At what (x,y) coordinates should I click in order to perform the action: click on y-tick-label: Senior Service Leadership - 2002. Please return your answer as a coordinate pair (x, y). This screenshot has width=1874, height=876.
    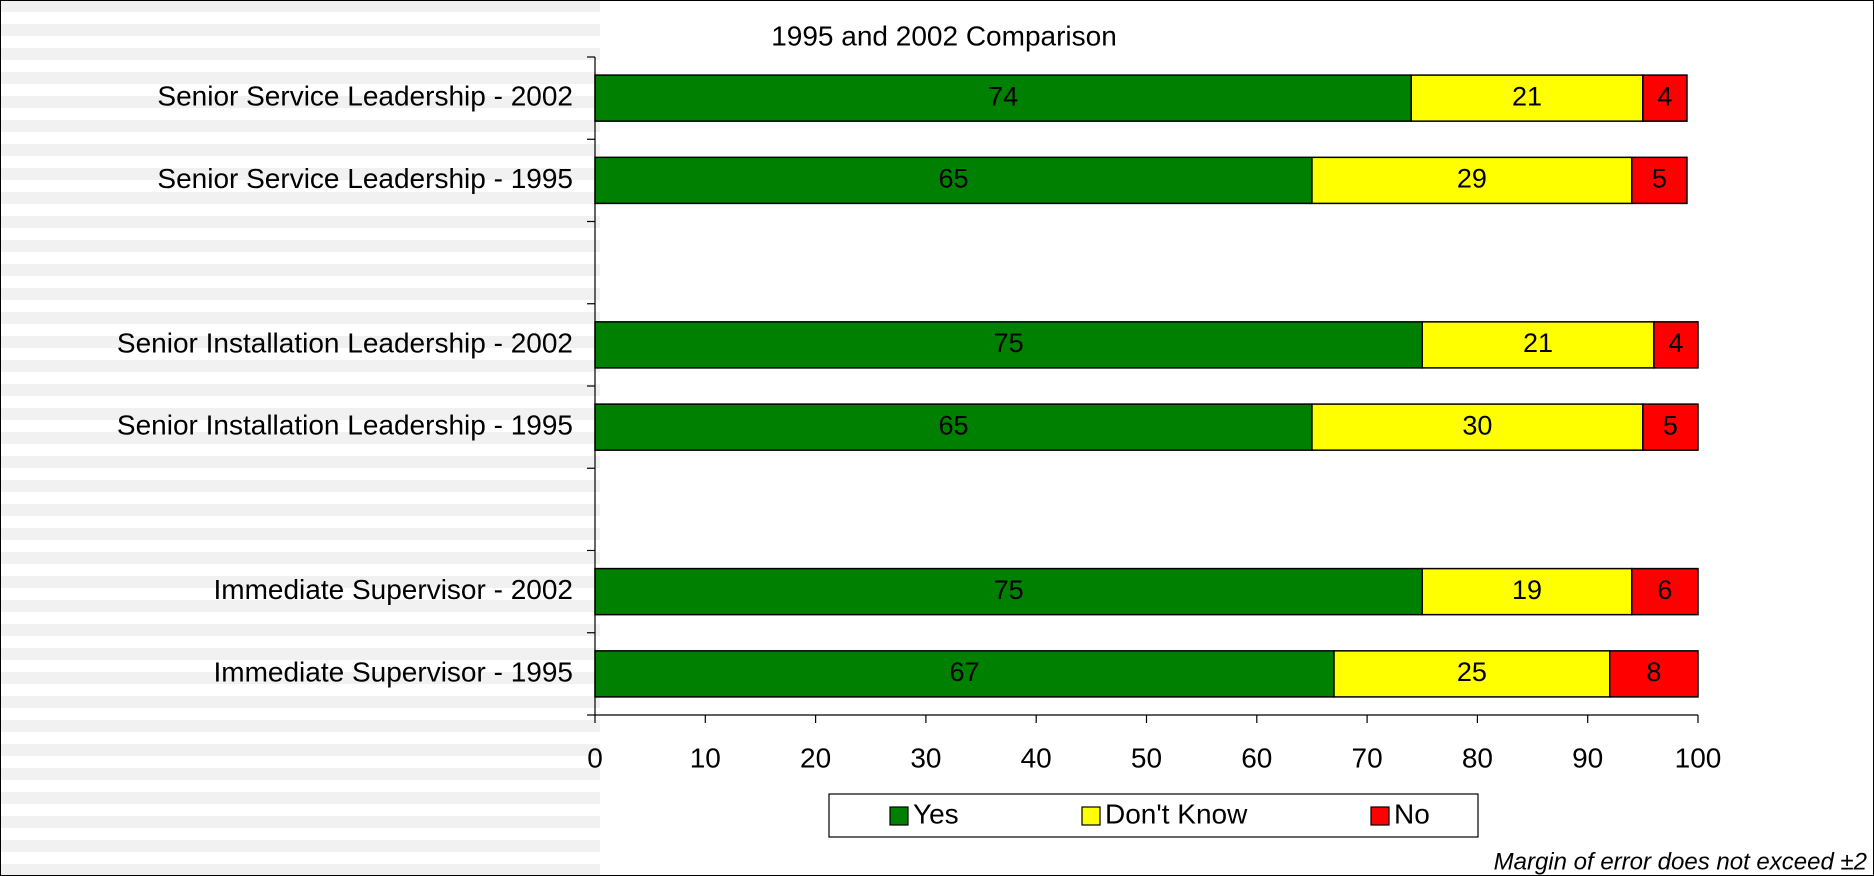
    Looking at the image, I should click on (365, 96).